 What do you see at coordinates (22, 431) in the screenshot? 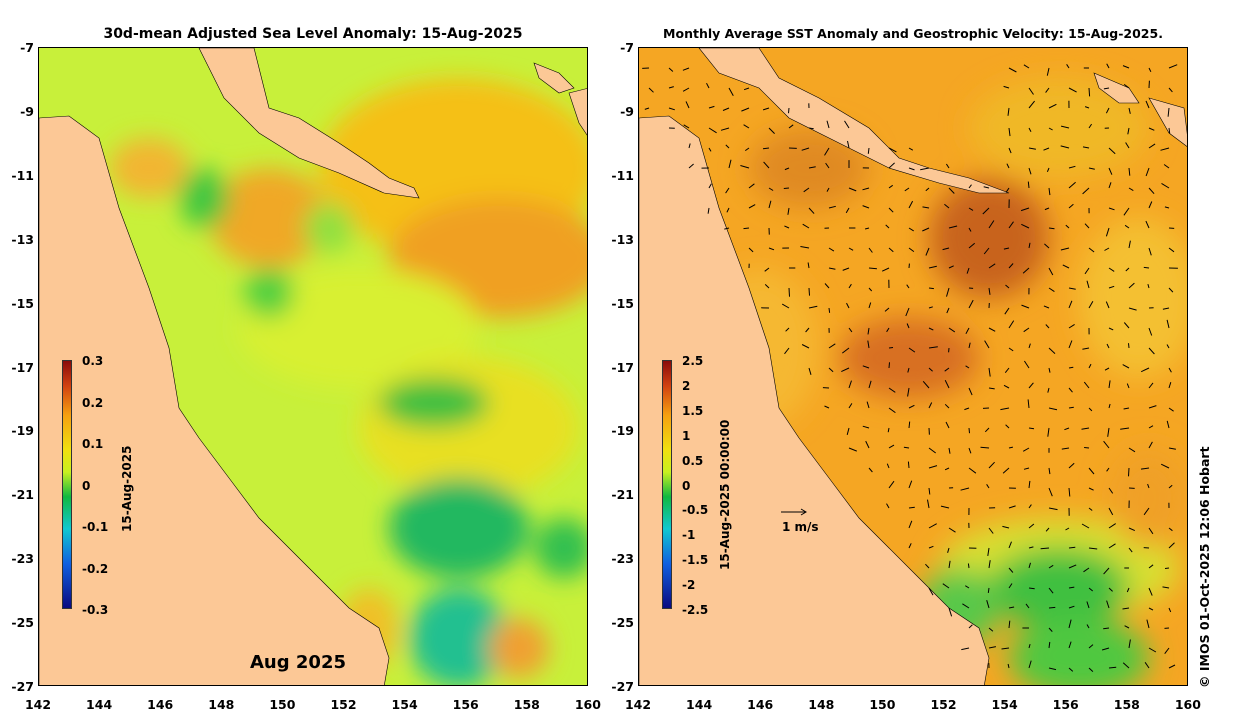
I see `left-lat-tick-label: -19` at bounding box center [22, 431].